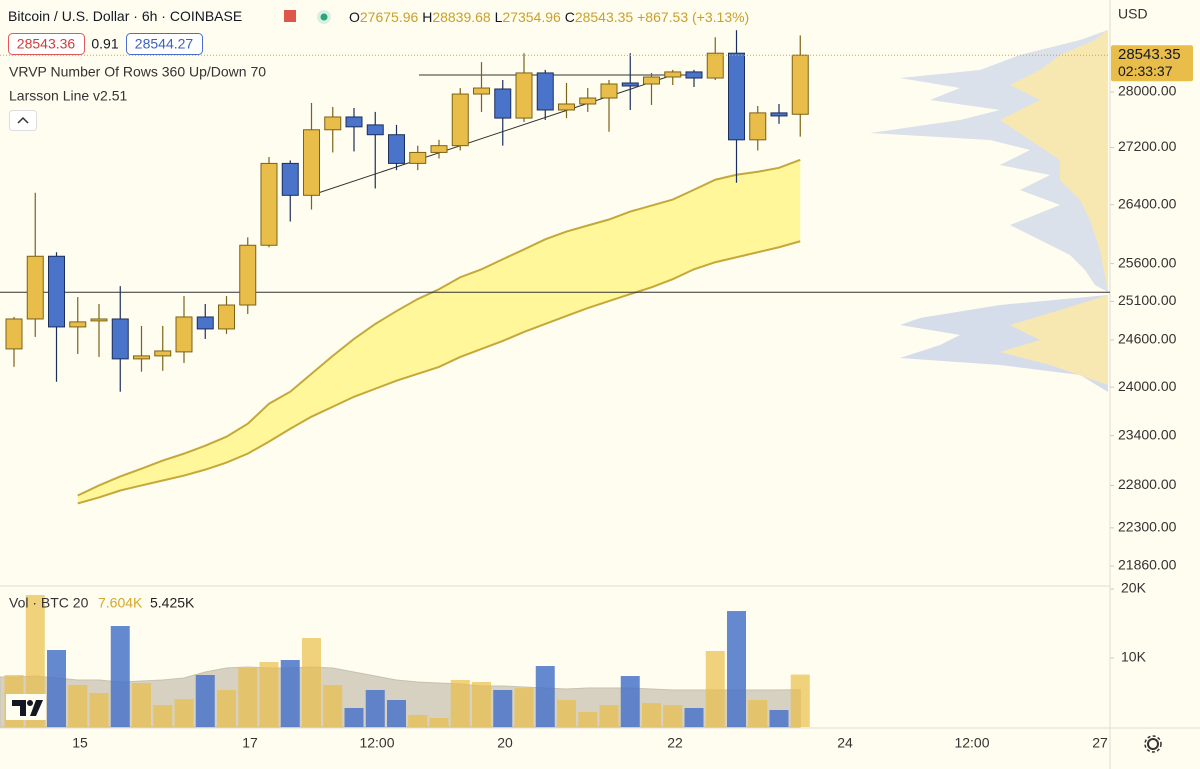  What do you see at coordinates (26, 707) in the screenshot?
I see `tv-logo` at bounding box center [26, 707].